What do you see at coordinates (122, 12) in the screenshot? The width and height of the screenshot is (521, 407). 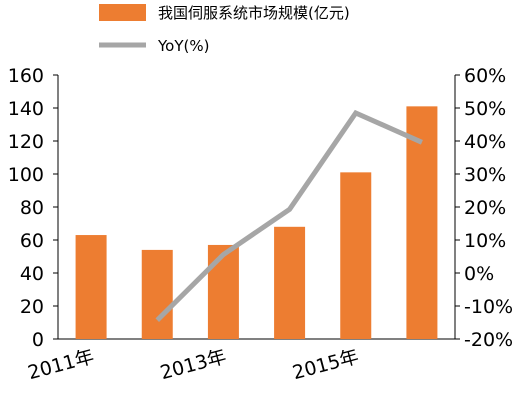 I see `legend-swatch-bar` at bounding box center [122, 12].